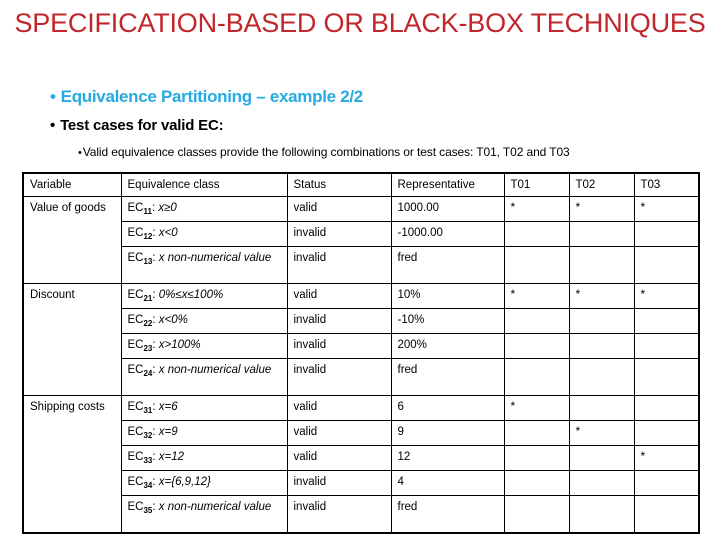 Image resolution: width=720 pixels, height=540 pixels. I want to click on table-row: EC23: x>100% invalid 200%, so click(361, 346).